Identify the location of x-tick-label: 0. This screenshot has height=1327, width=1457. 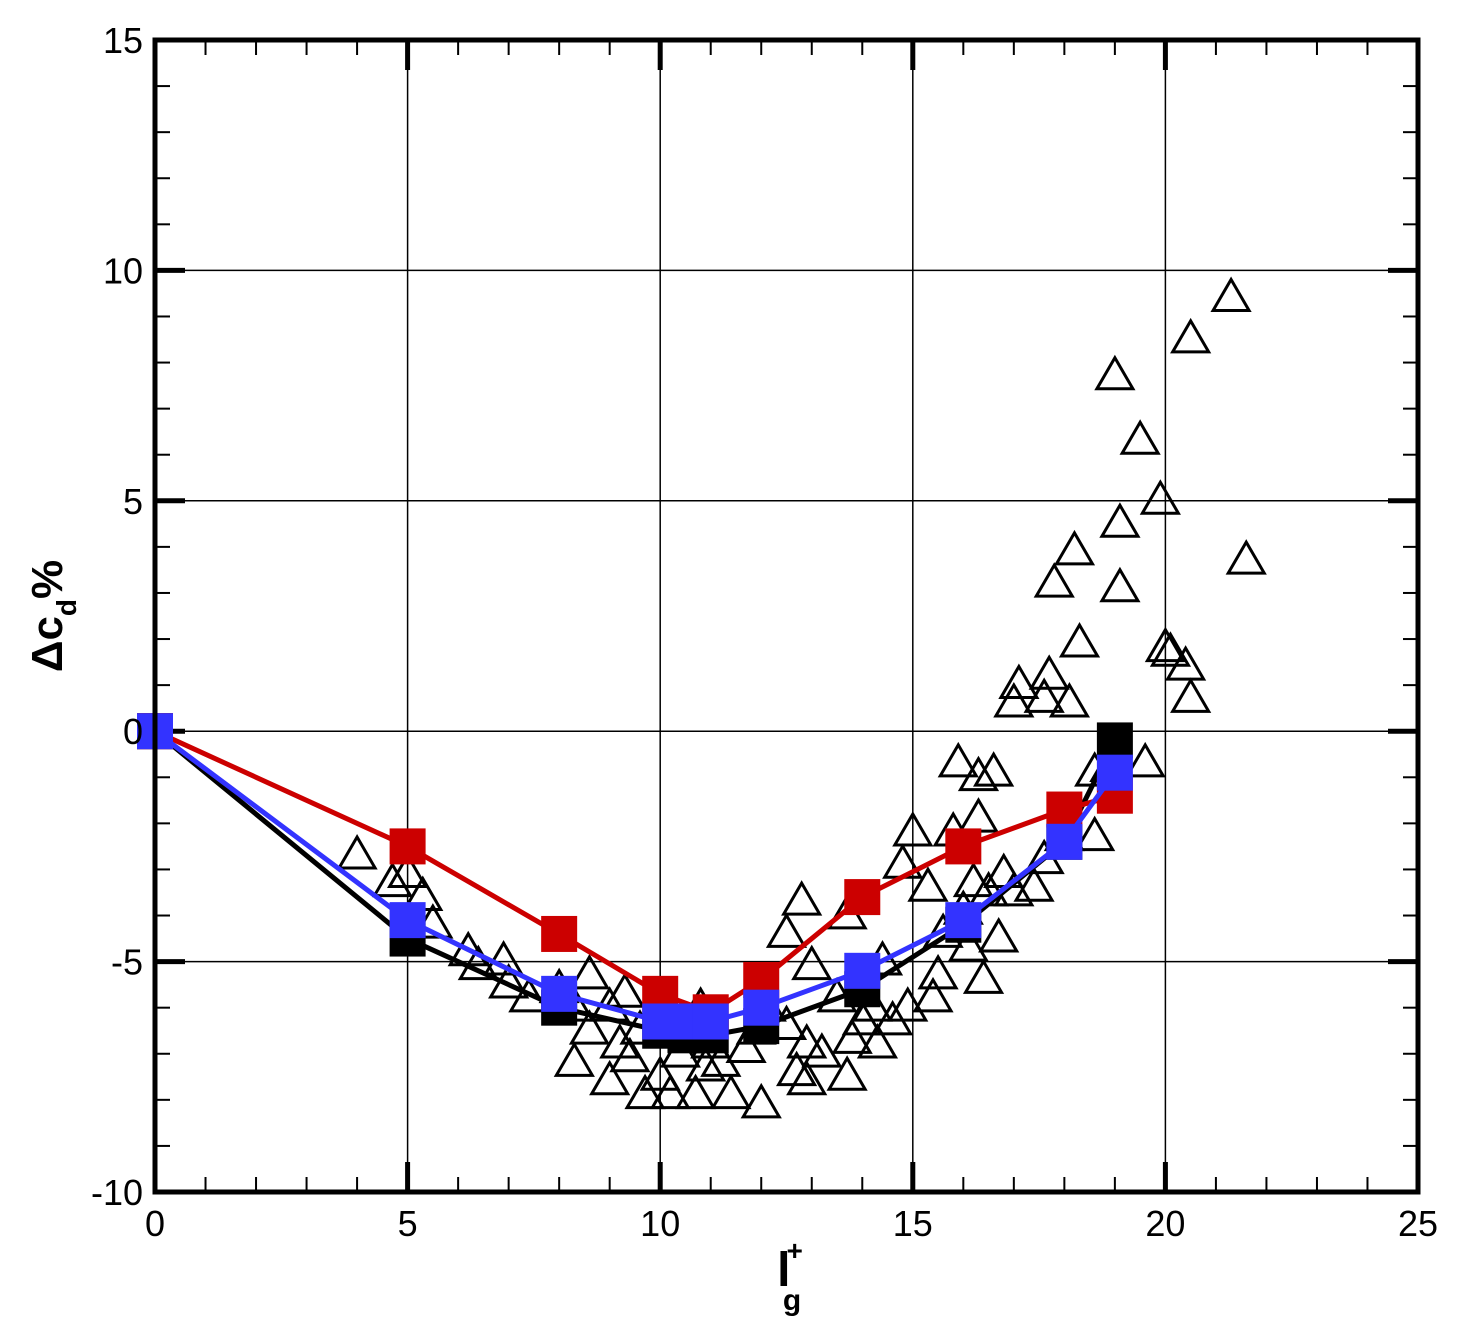
(155, 1223).